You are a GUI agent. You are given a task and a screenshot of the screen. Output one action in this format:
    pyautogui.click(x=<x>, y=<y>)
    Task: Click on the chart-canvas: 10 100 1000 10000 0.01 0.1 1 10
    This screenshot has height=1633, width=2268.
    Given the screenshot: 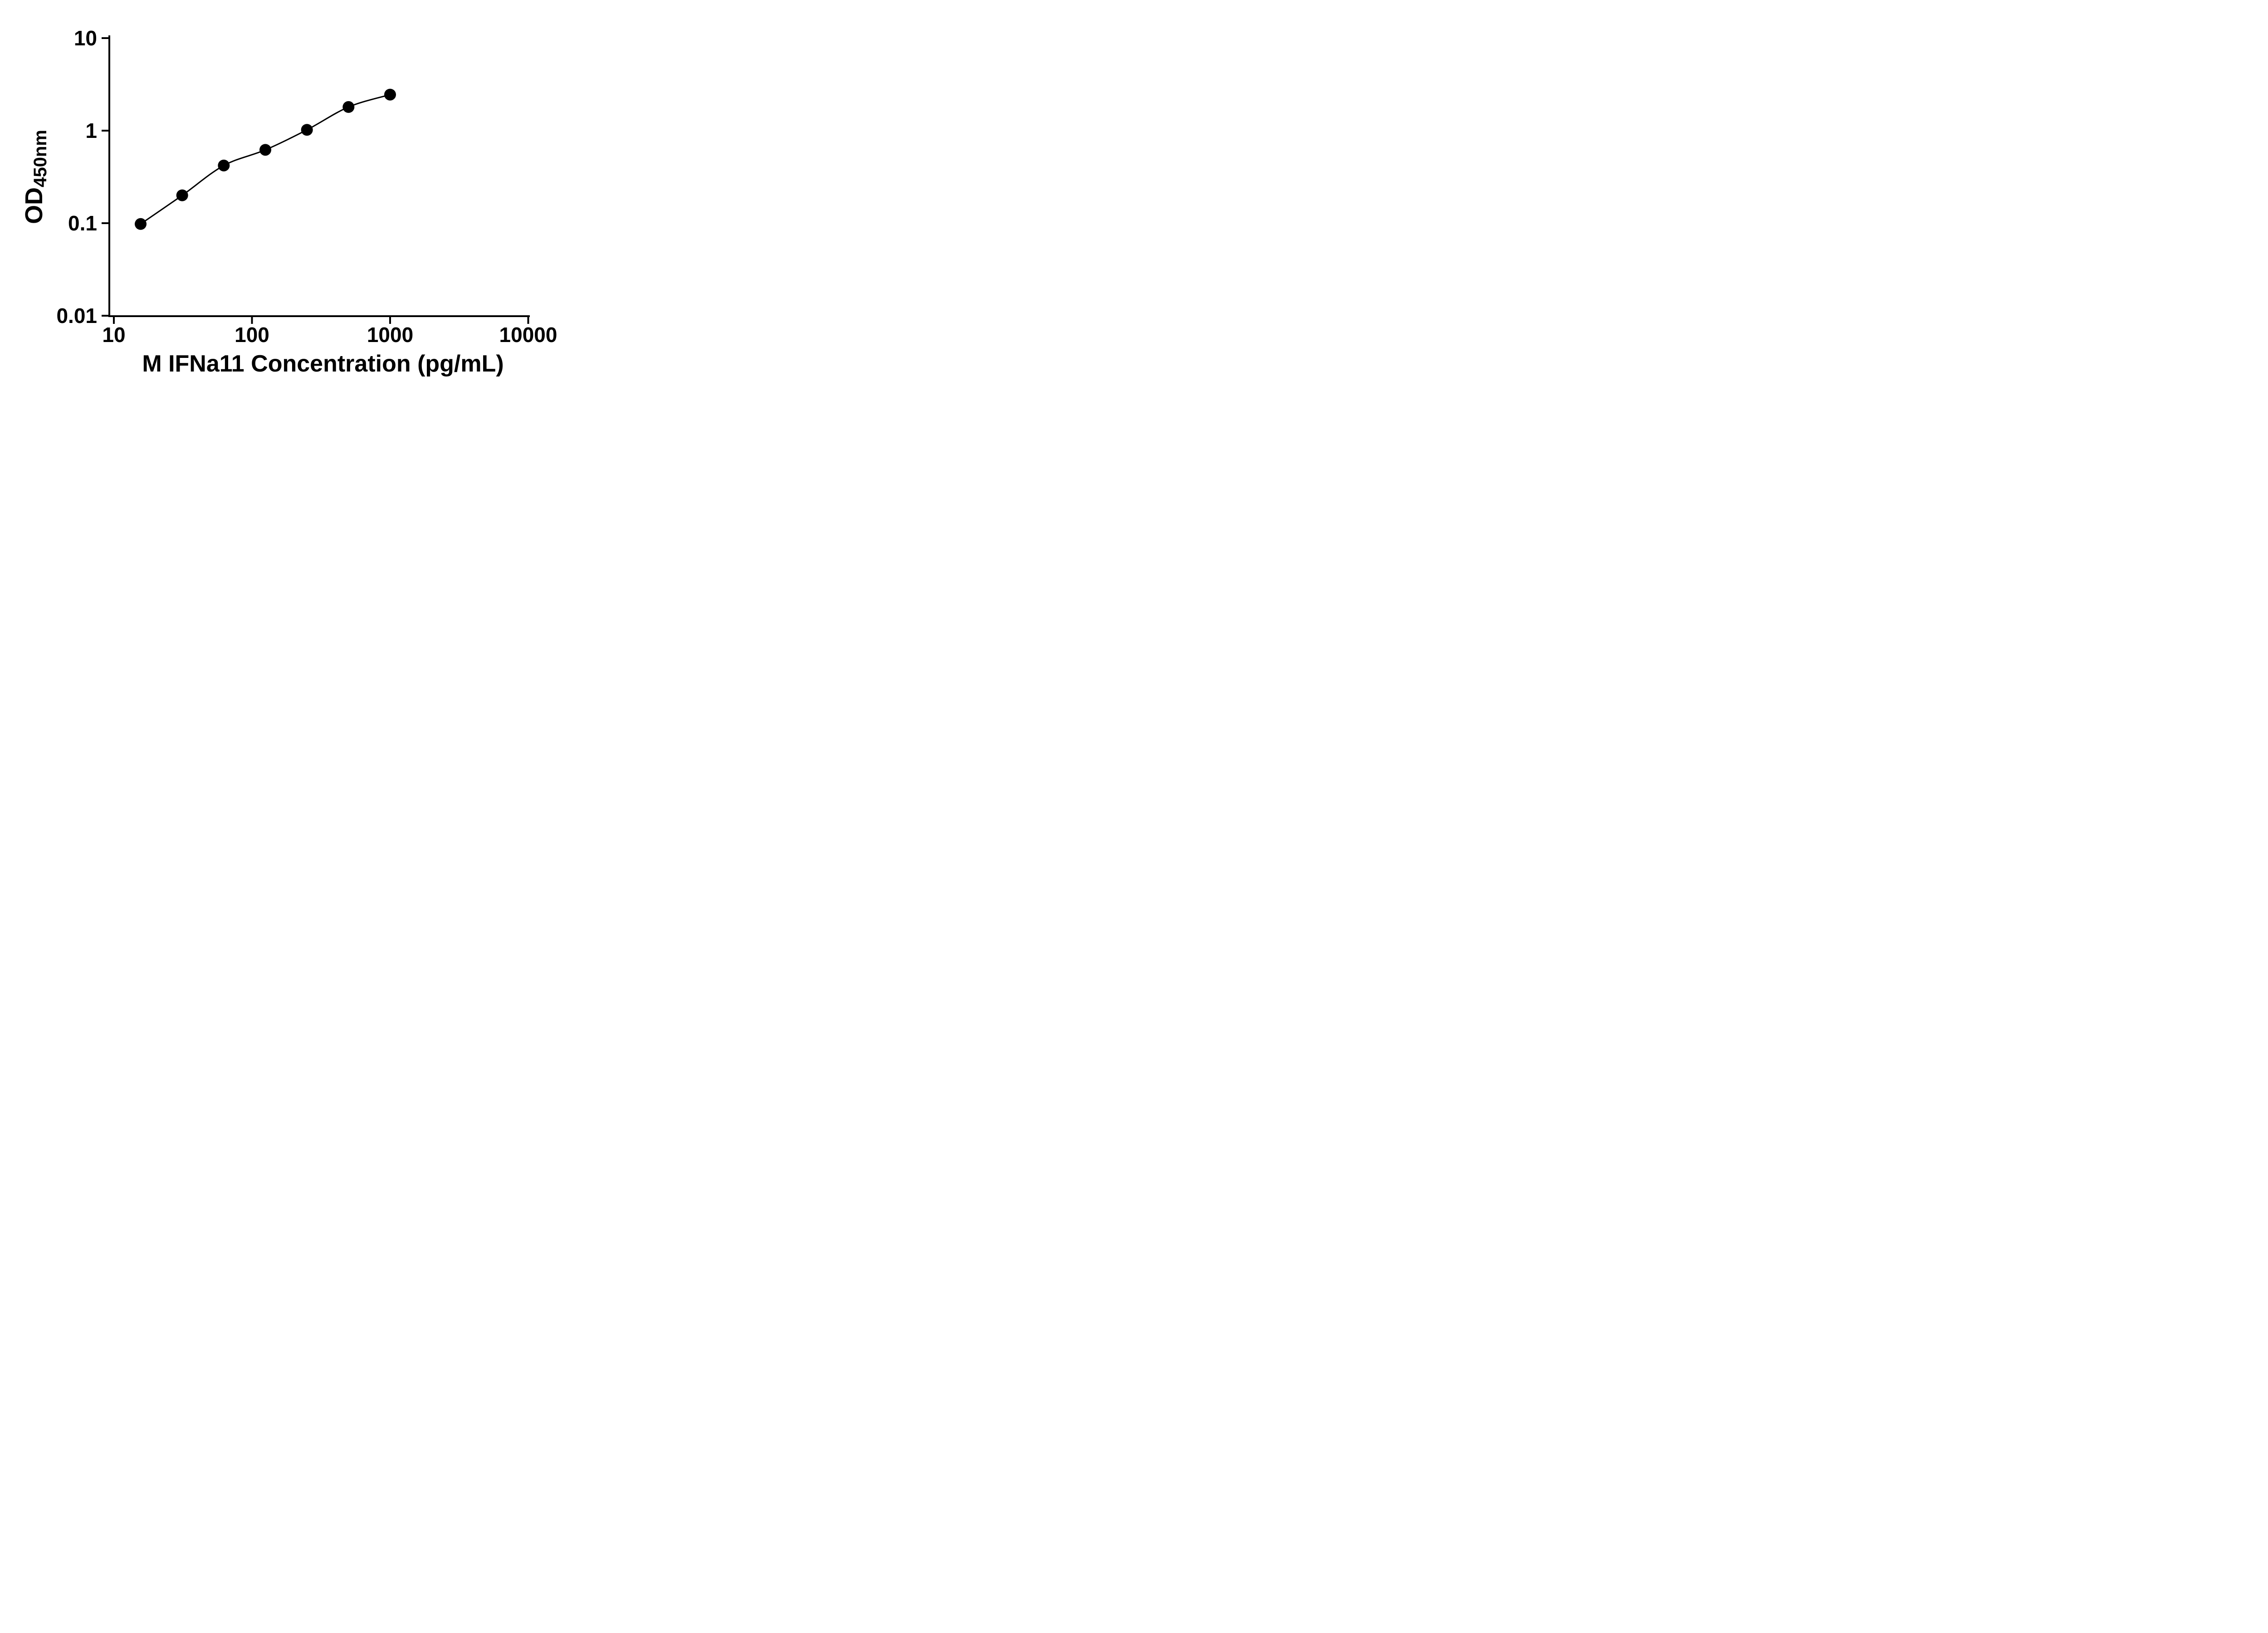 What is the action you would take?
    pyautogui.click(x=306, y=186)
    